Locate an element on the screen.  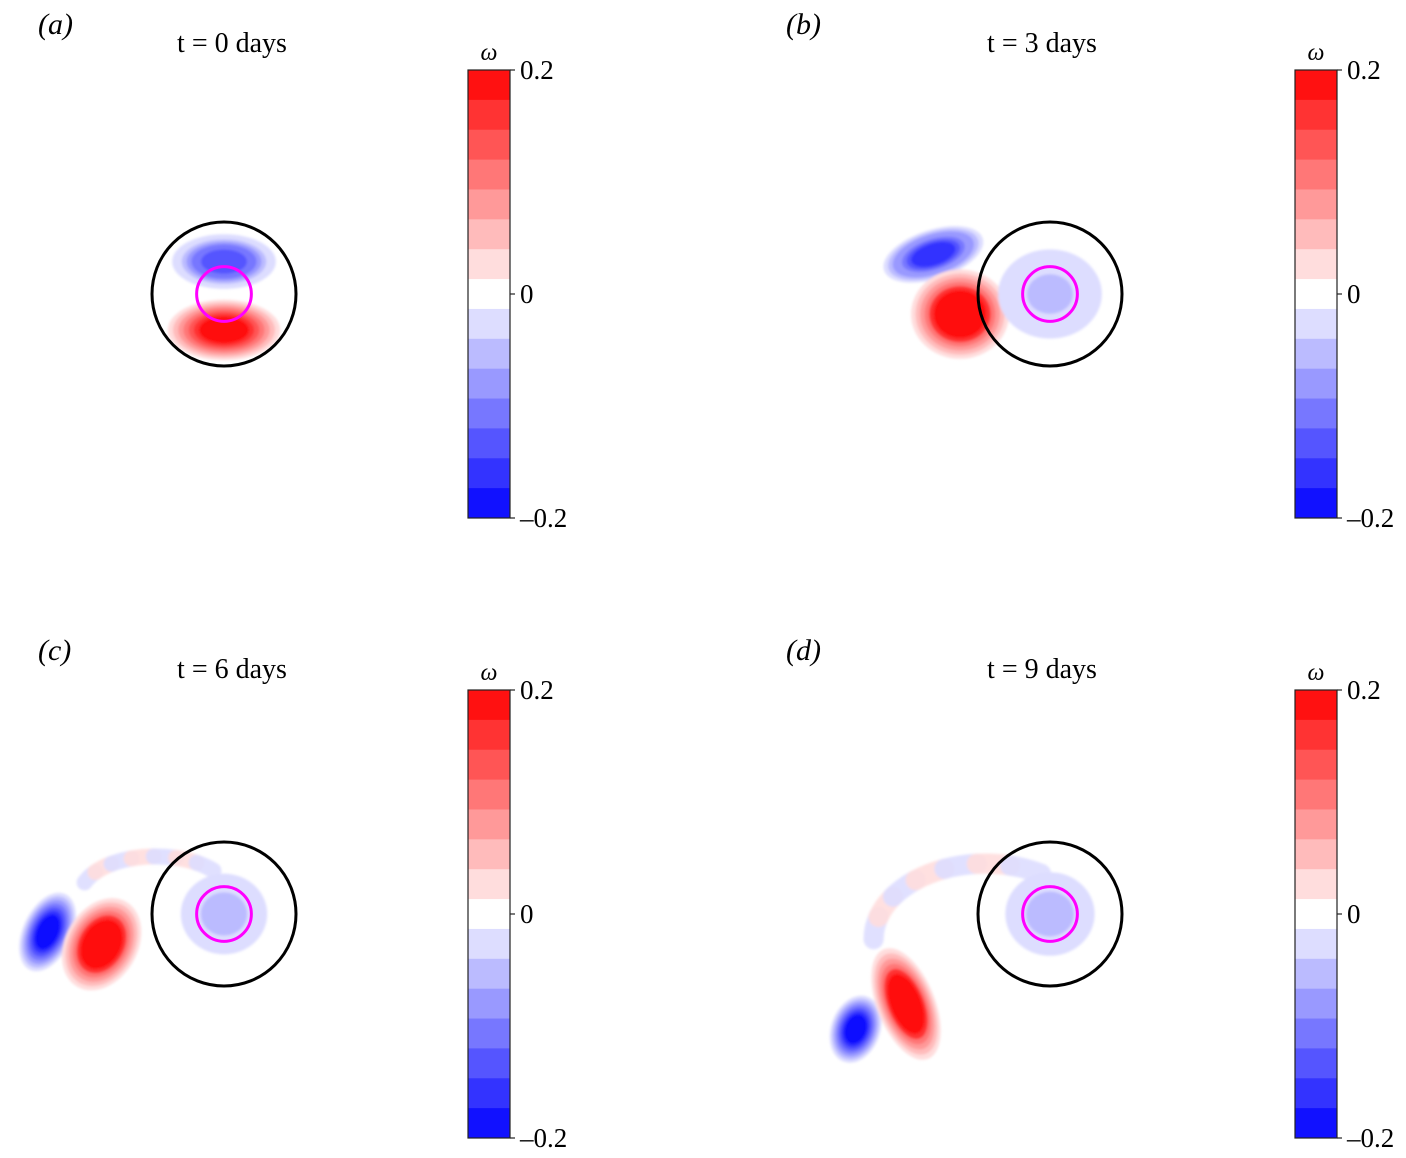
colorbar-c: ω 0.2 0 –0.2 is located at coordinates (517, 906).